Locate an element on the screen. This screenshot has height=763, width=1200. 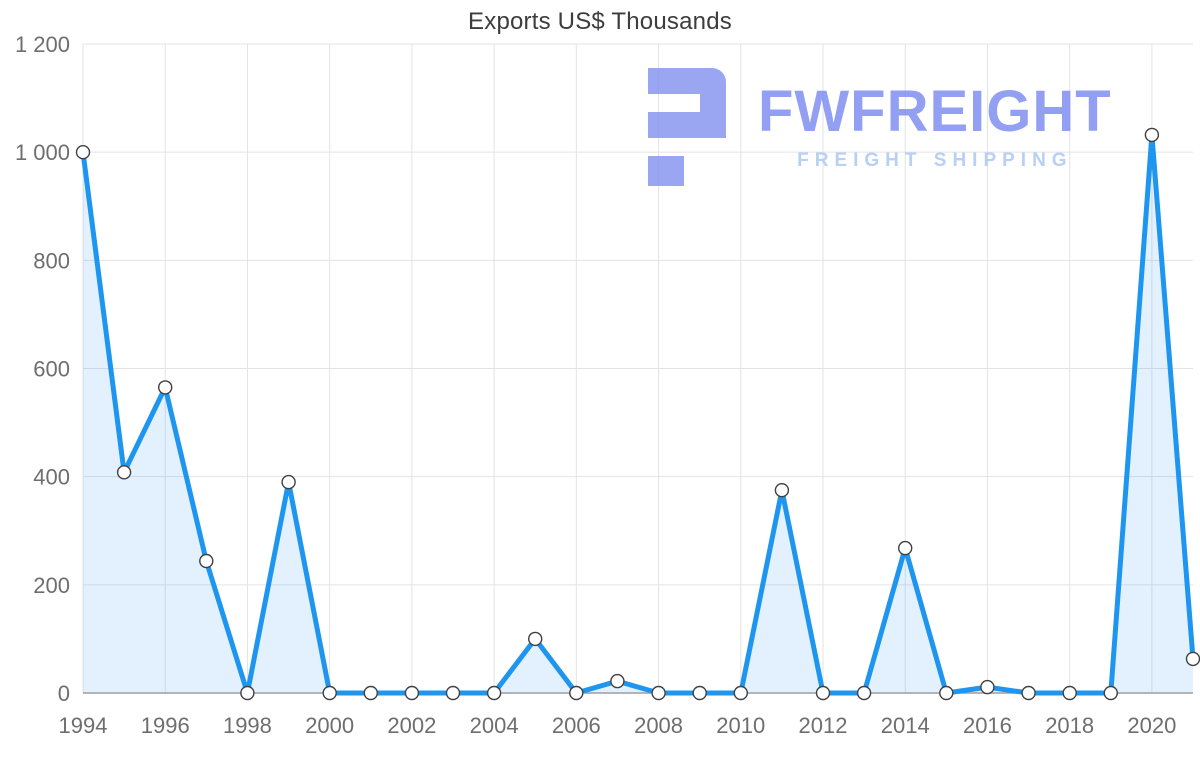
data-point-2016 is located at coordinates (987, 687).